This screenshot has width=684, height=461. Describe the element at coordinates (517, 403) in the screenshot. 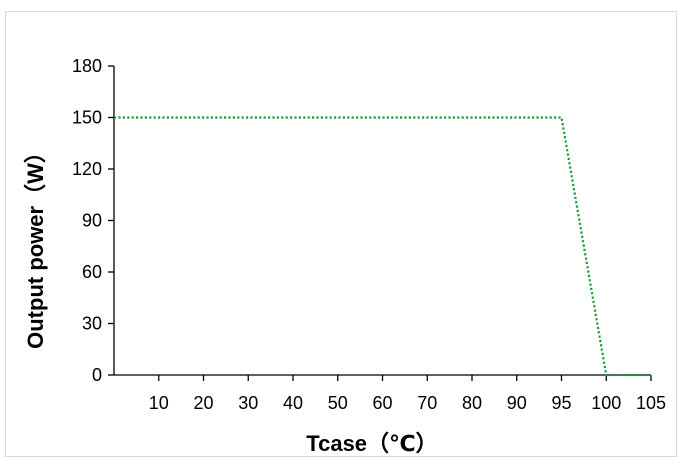

I see `x-tick-label: 90` at that location.